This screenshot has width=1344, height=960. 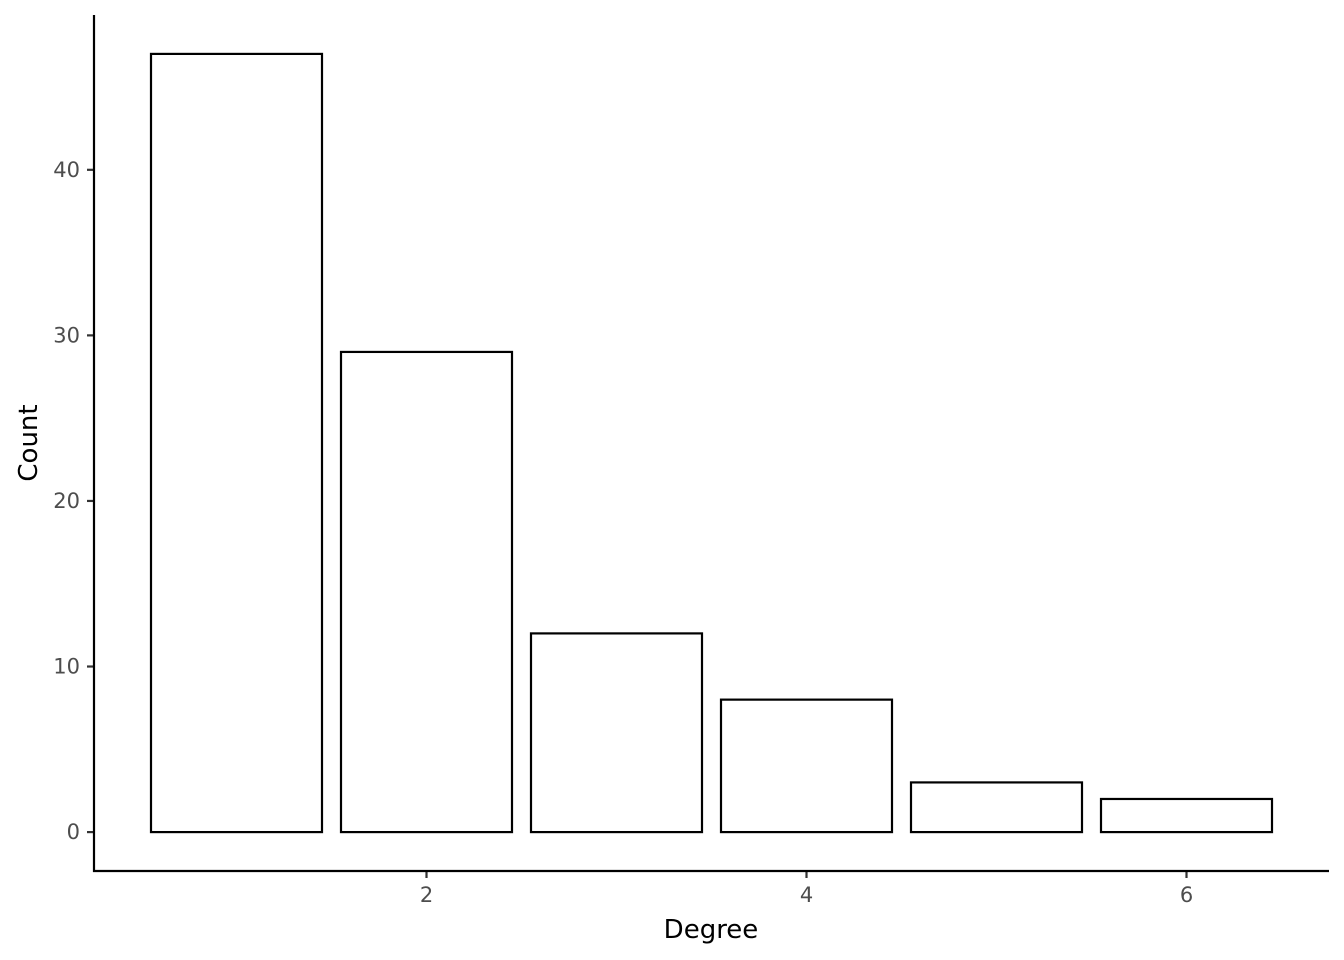 I want to click on x-axis-ticks: 2 4 6, so click(x=806, y=889).